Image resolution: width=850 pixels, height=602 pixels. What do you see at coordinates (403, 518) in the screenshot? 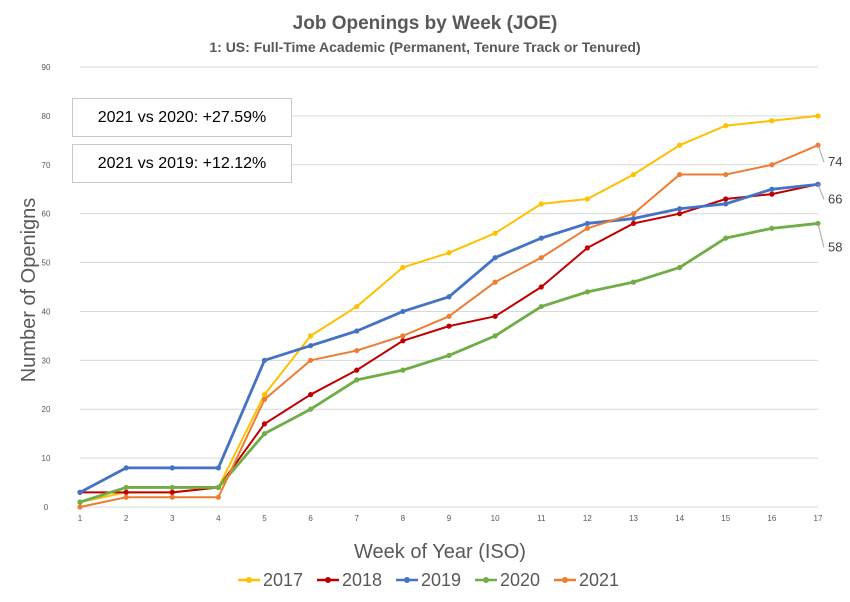
I see `x-tick-8: 8` at bounding box center [403, 518].